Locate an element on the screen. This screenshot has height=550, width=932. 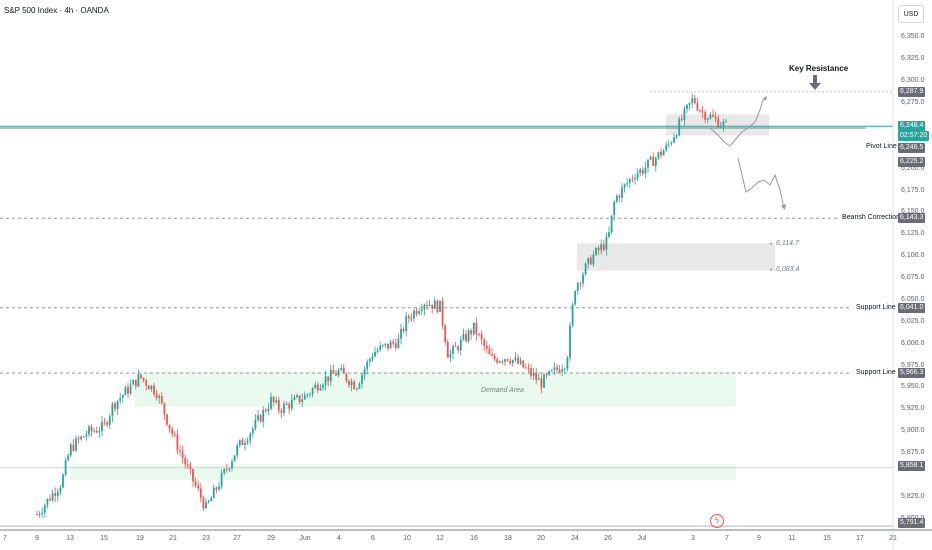
arrow-head is located at coordinates (783, 207).